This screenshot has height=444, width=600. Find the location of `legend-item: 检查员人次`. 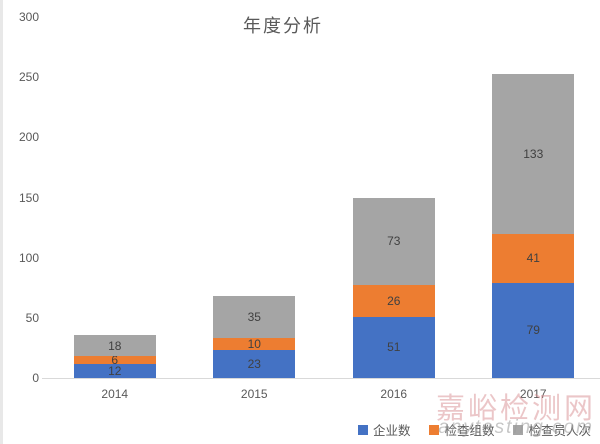

legend-item: 检查员人次 is located at coordinates (552, 429).